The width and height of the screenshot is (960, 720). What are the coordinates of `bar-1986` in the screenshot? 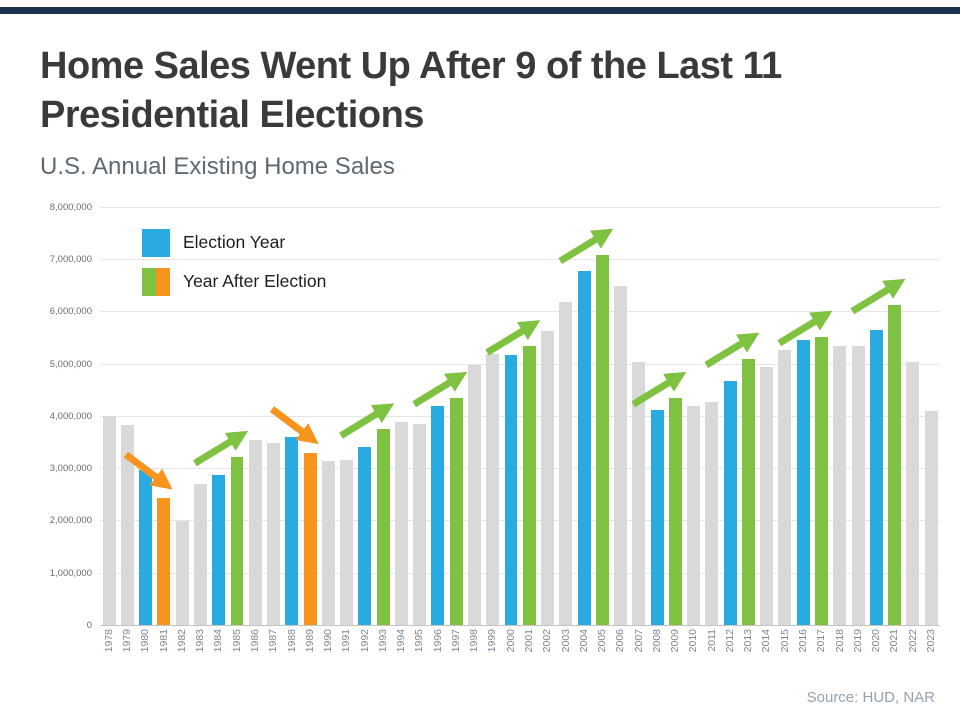 It's located at (255, 532).